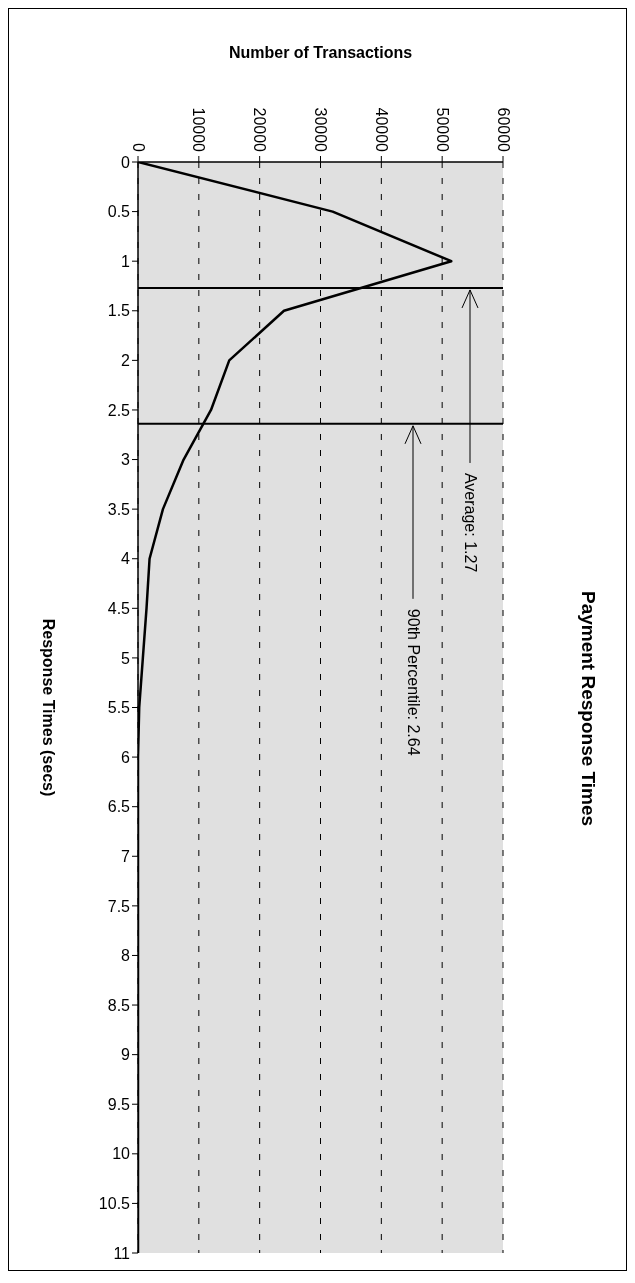  I want to click on ref-line-label: Average: 1.27, so click(470, 522).